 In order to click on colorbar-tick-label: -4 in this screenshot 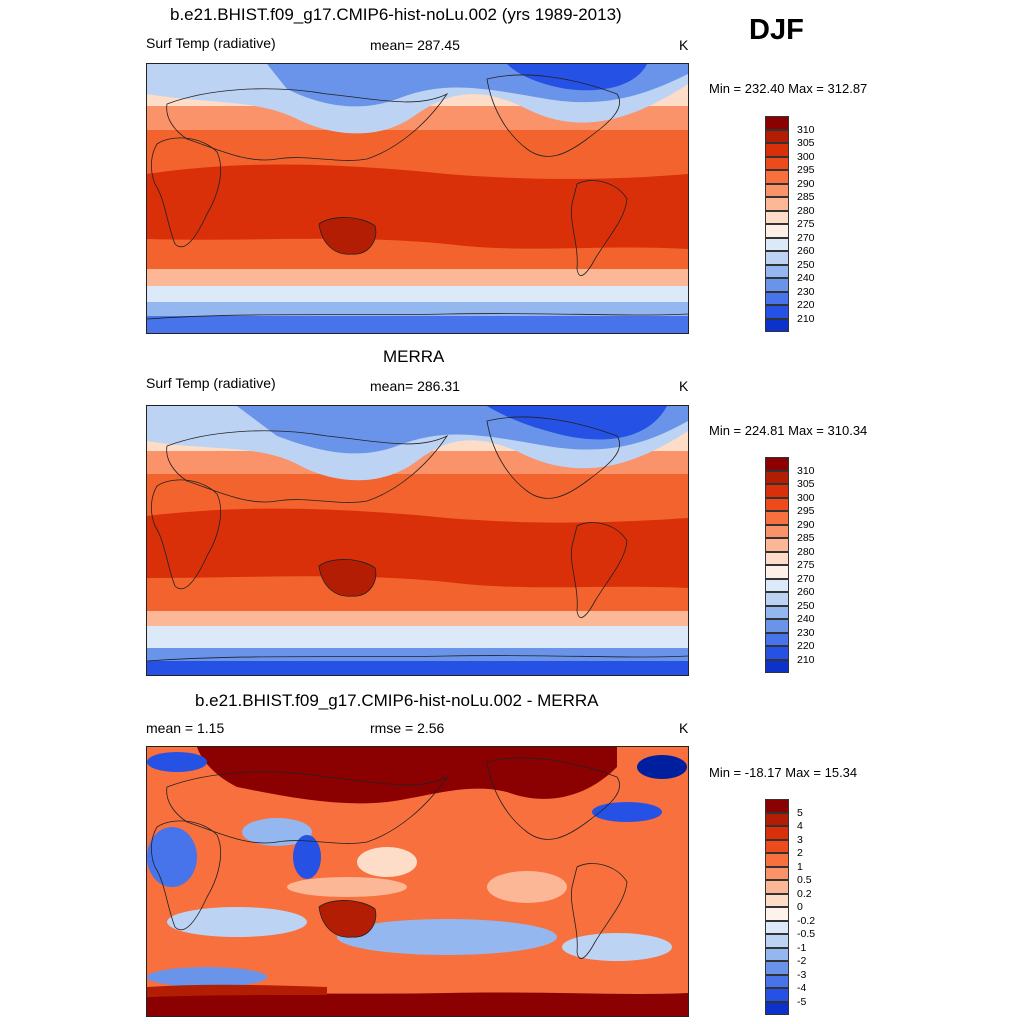, I will do `click(802, 988)`.